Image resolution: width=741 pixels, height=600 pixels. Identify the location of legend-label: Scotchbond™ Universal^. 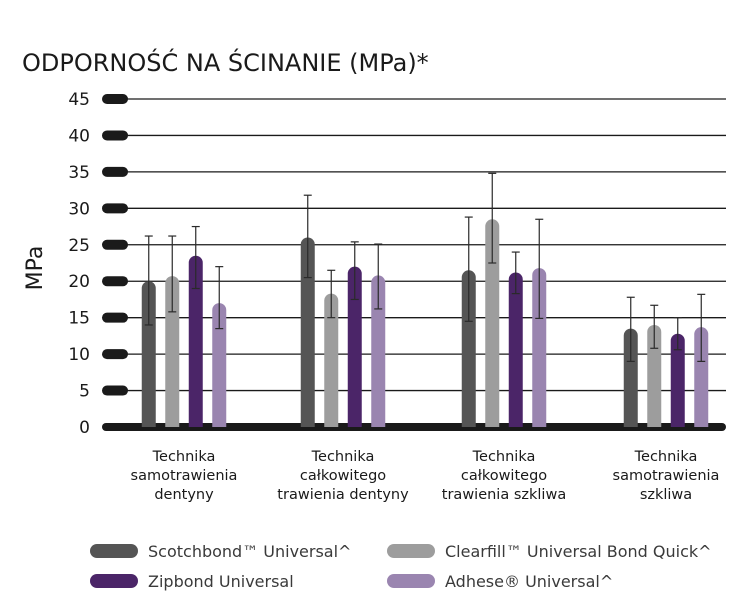
(249, 551).